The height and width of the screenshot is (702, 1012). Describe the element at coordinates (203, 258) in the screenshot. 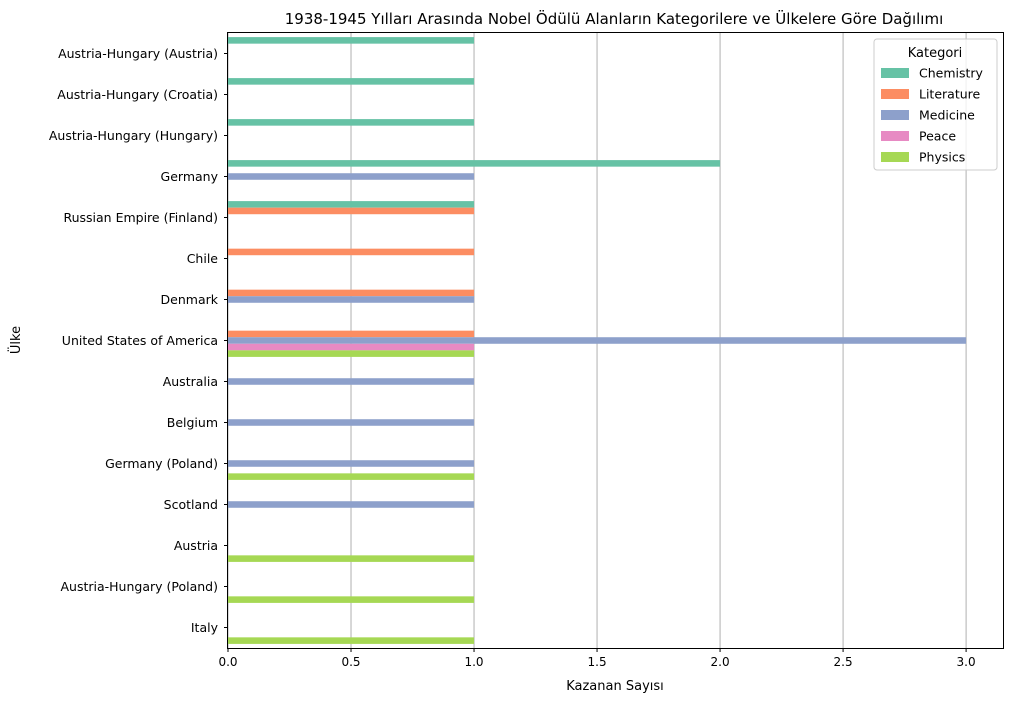

I see `y-tick-label: Chile` at that location.